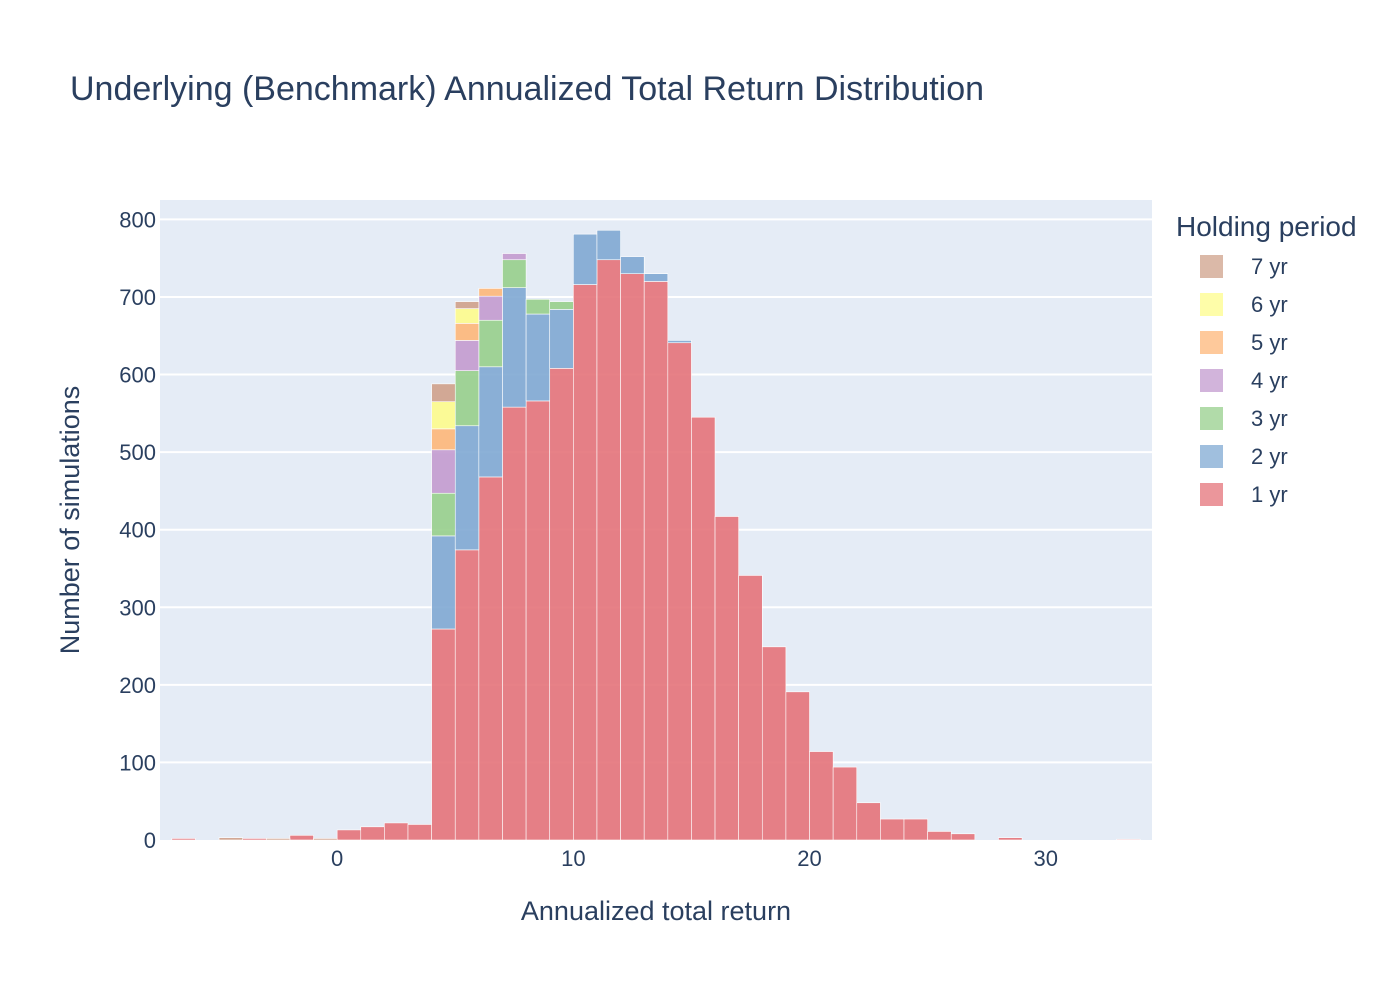 This screenshot has height=1000, width=1400. What do you see at coordinates (1244, 266) in the screenshot?
I see `legend-item: 7 yr` at bounding box center [1244, 266].